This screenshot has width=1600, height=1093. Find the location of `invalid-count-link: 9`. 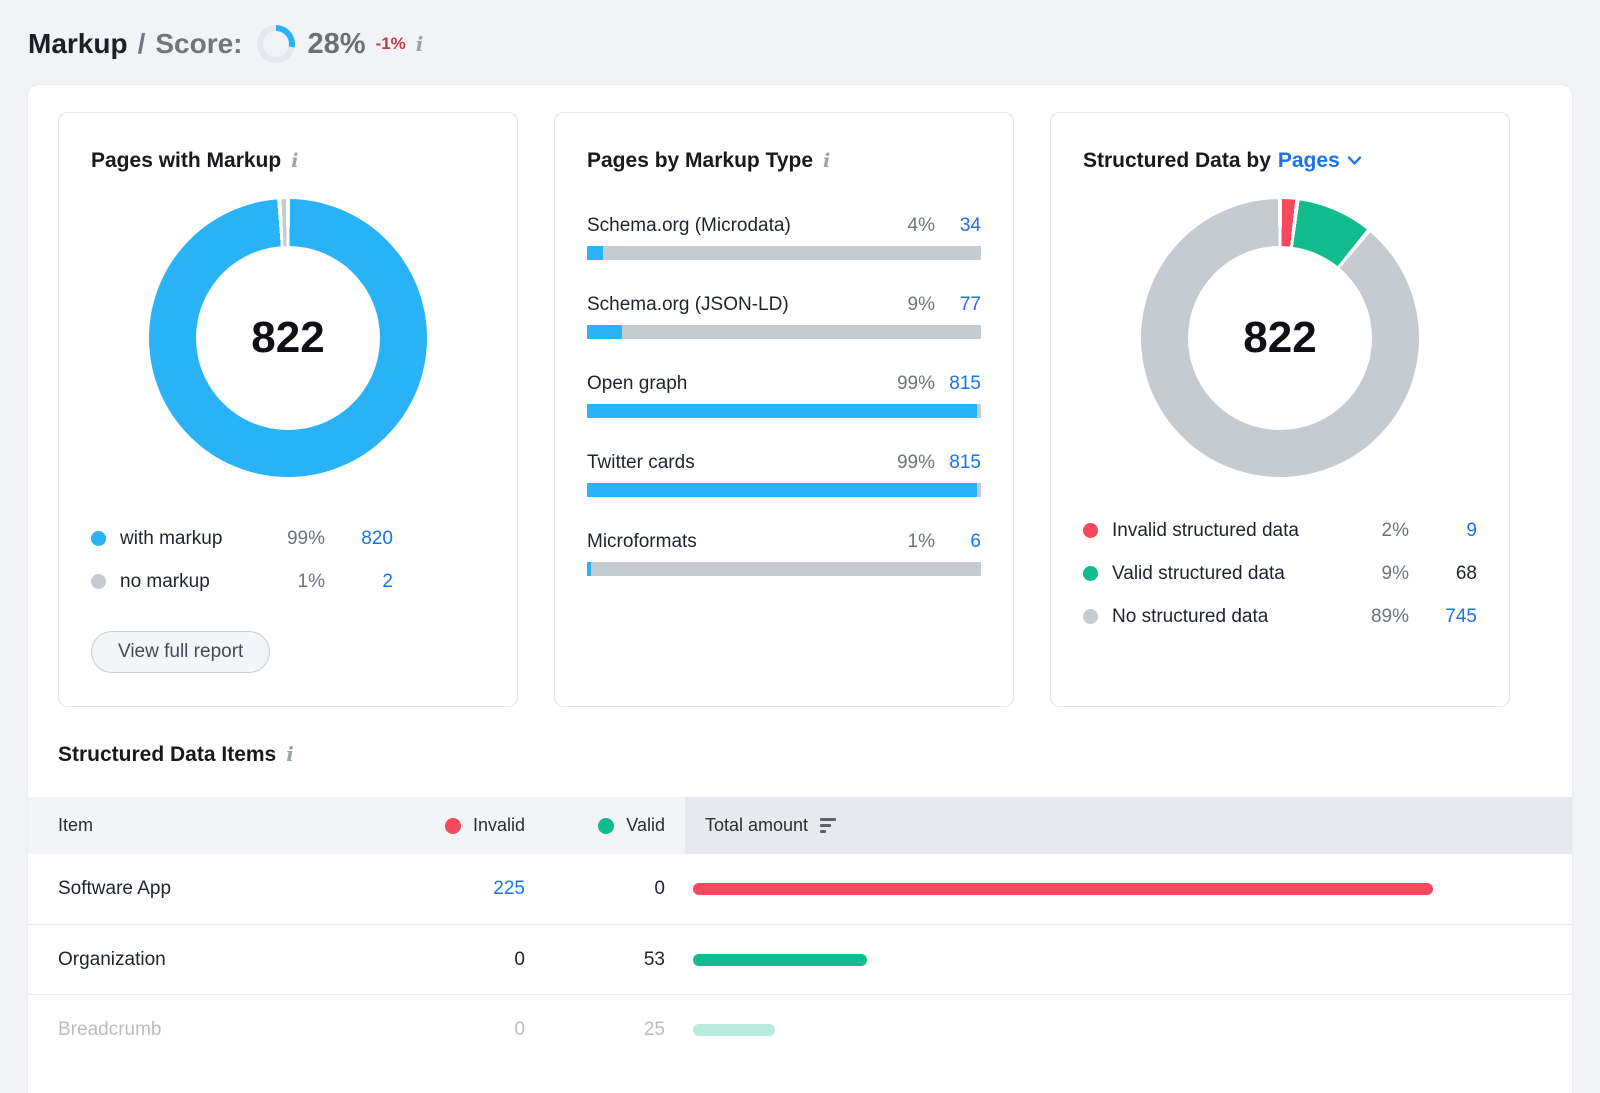

invalid-count-link: 9 is located at coordinates (1471, 530).